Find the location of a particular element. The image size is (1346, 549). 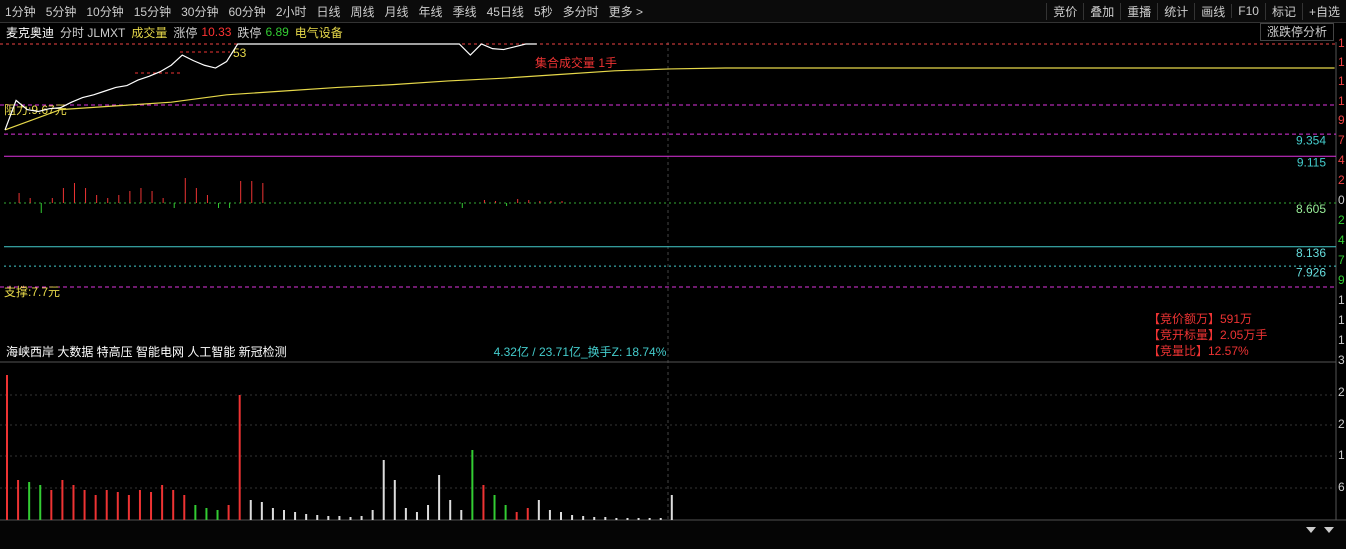

period-tab: 5分钟 is located at coordinates (61, 11).